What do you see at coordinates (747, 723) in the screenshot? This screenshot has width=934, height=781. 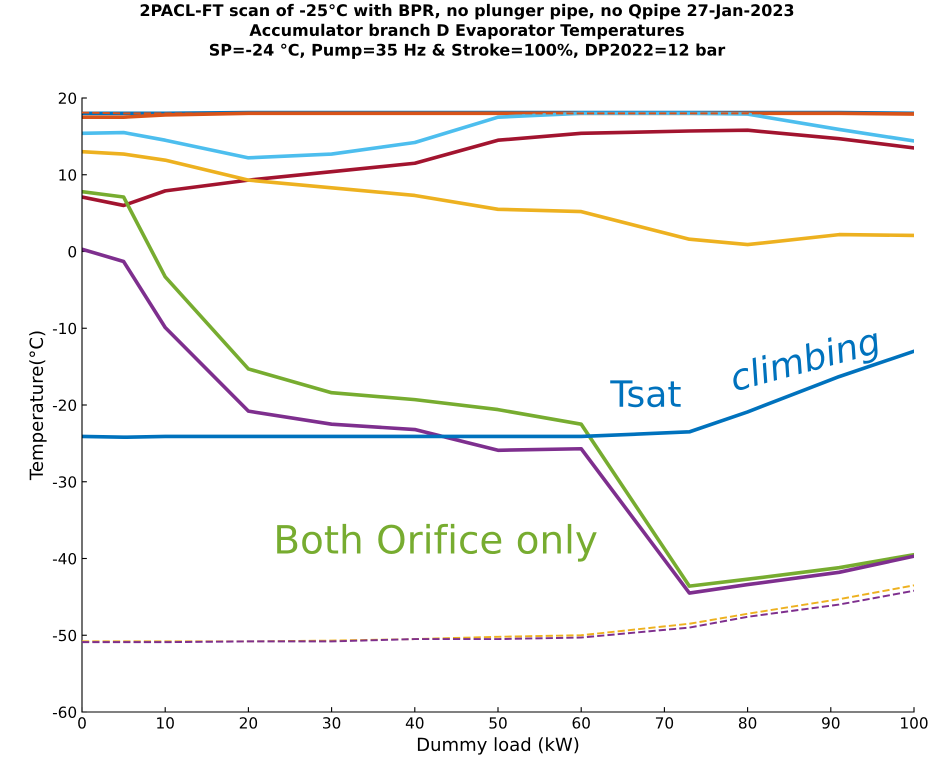 I see `x-tick-label: 80` at bounding box center [747, 723].